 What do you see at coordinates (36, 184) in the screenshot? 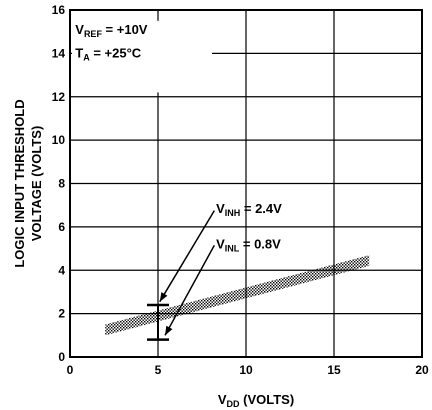
I see `y-axis-title-line2: VOLTAGE (VOLTS)` at bounding box center [36, 184].